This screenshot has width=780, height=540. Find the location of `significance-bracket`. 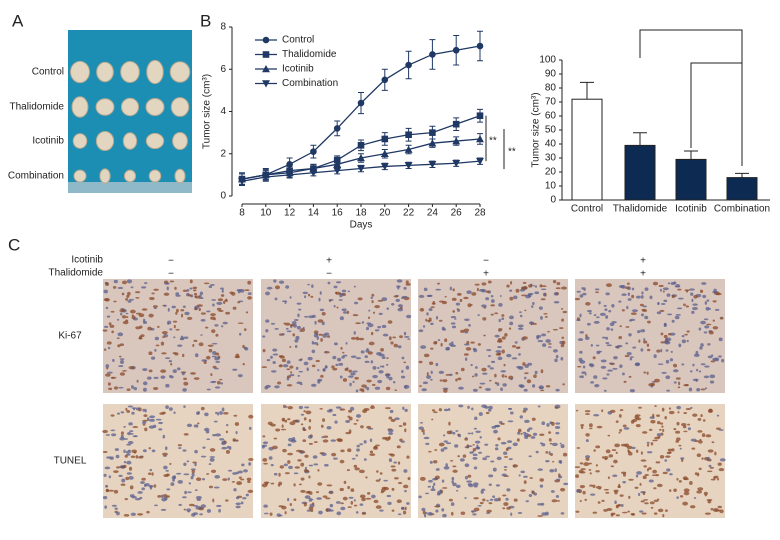

significance-bracket is located at coordinates (716, 105).